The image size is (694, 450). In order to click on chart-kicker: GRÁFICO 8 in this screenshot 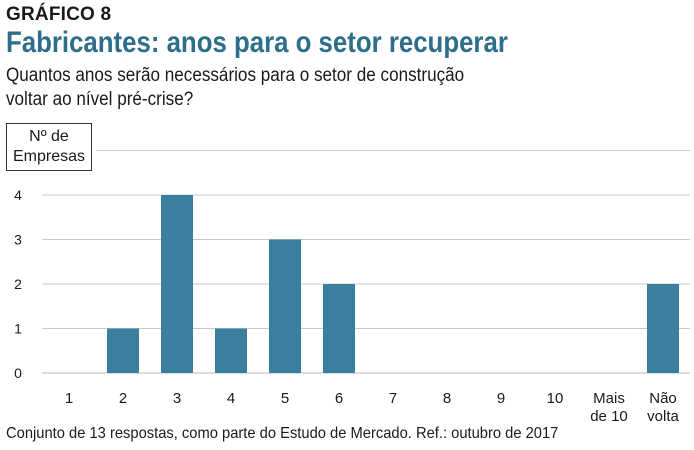, I will do `click(59, 14)`.